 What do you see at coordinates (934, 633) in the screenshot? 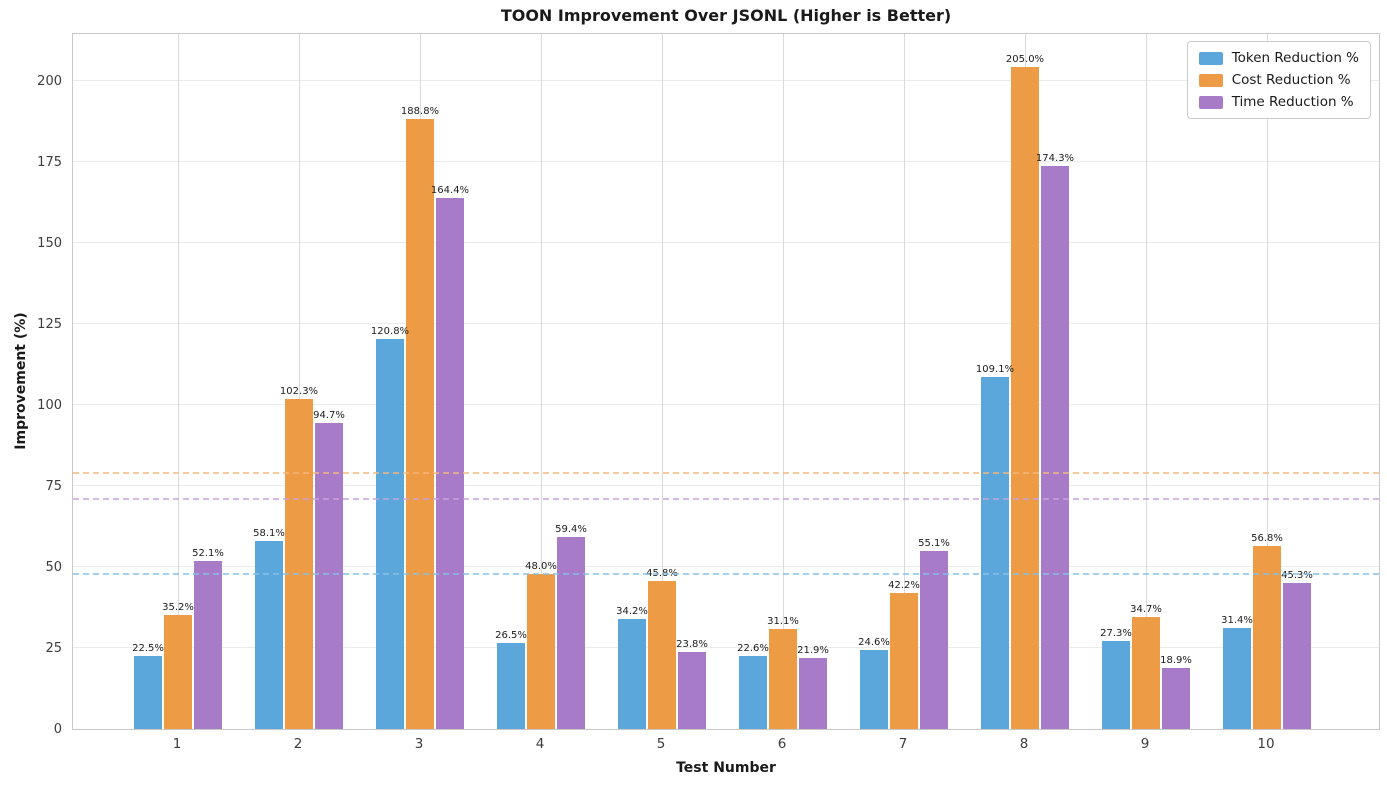
I see `bar-time-reduction-test-7: 55.1%` at bounding box center [934, 633].